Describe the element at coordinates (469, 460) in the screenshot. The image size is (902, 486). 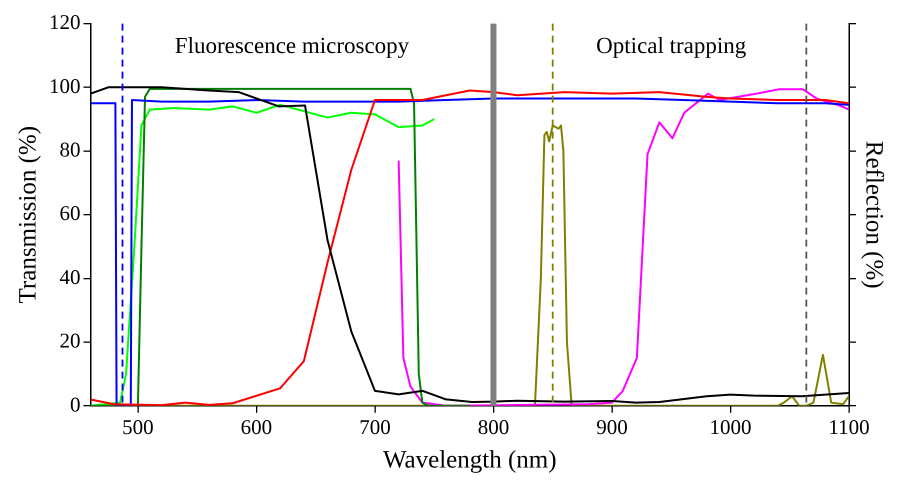
I see `x-axis-title: Wavelength (nm)` at that location.